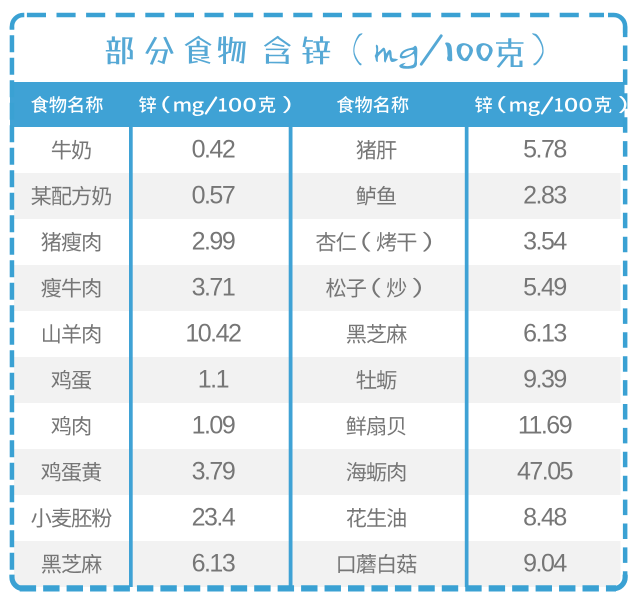  What do you see at coordinates (213, 379) in the screenshot?
I see `svg-text: 1.1` at bounding box center [213, 379].